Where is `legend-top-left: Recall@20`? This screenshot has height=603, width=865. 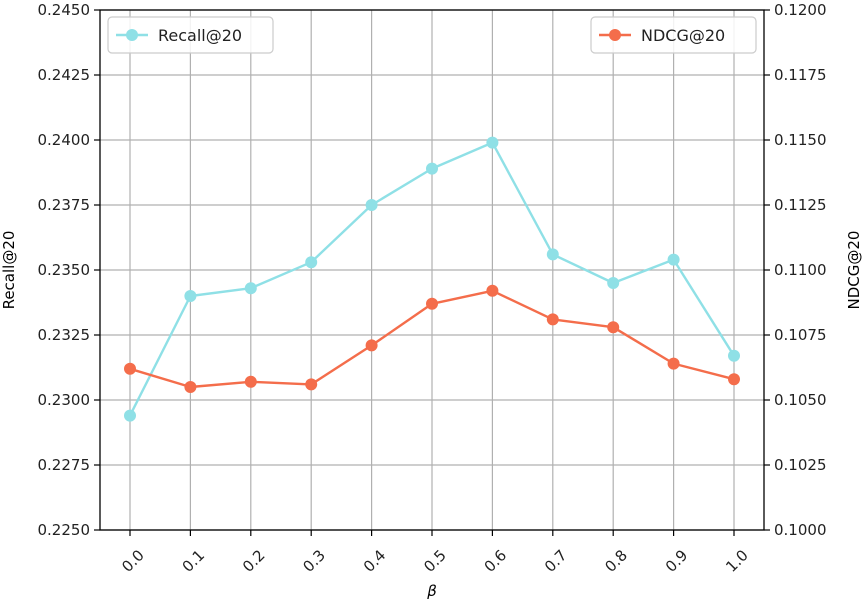
legend-top-left: Recall@20 is located at coordinates (190, 35).